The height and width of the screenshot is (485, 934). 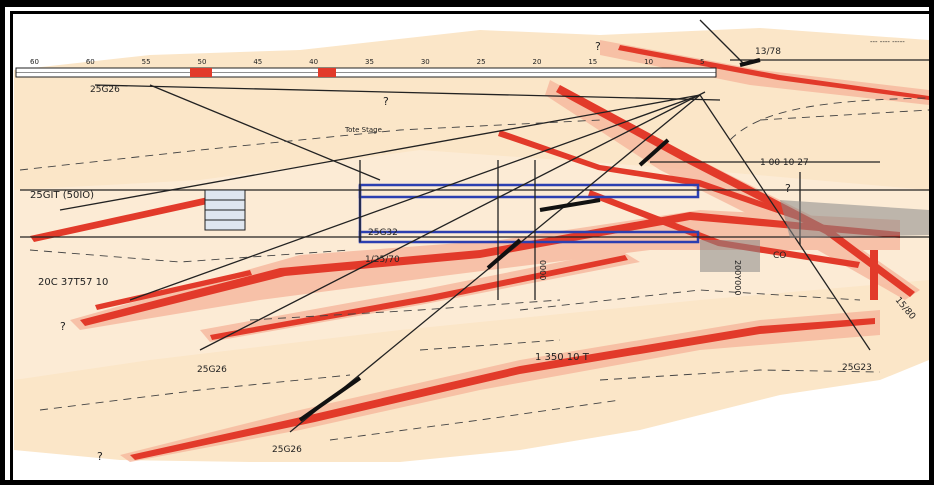 I want to click on angle-label-bottom: 1 350 10 T, so click(x=562, y=357).